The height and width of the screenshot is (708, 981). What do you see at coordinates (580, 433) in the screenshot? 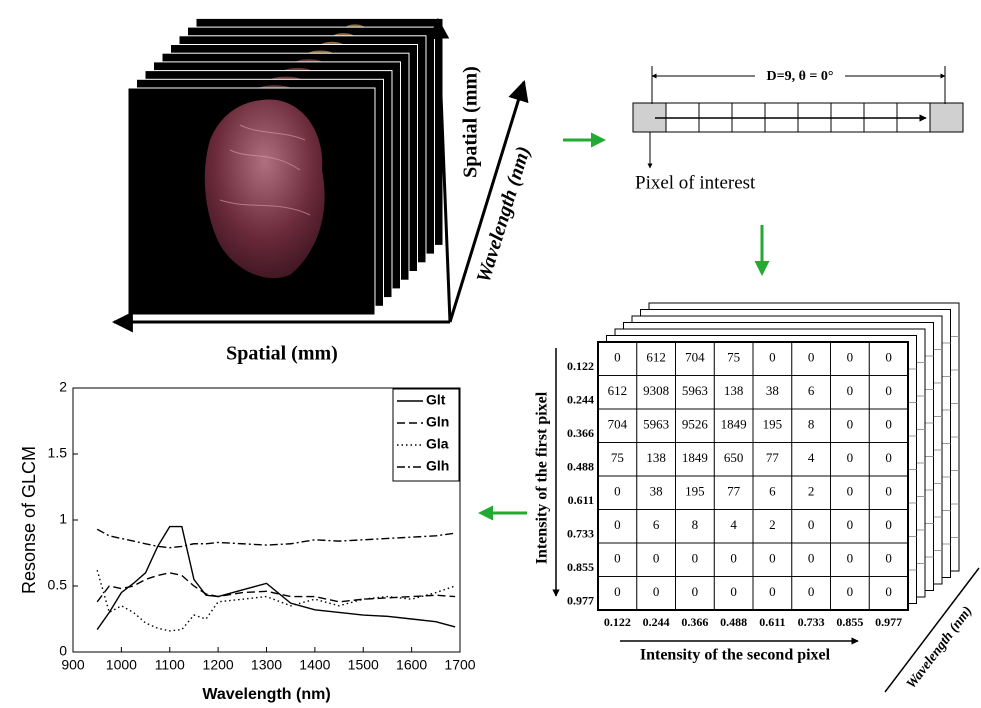
I see `row-level: 0.366` at bounding box center [580, 433].